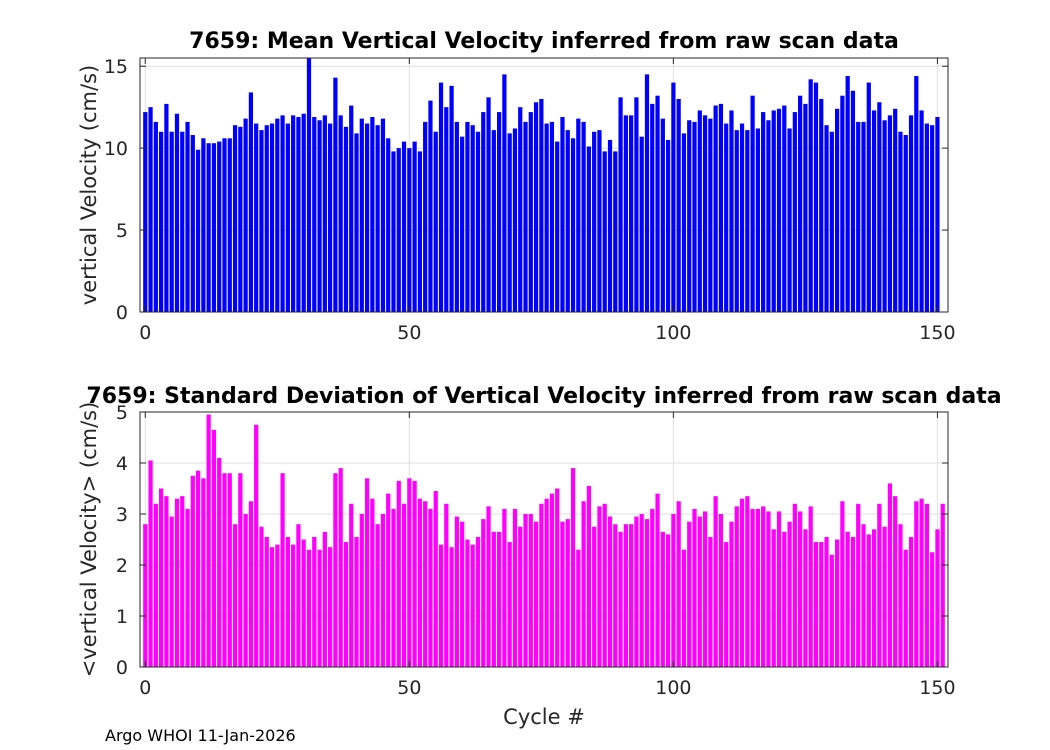  What do you see at coordinates (122, 515) in the screenshot?
I see `y-tick-label: 3` at bounding box center [122, 515].